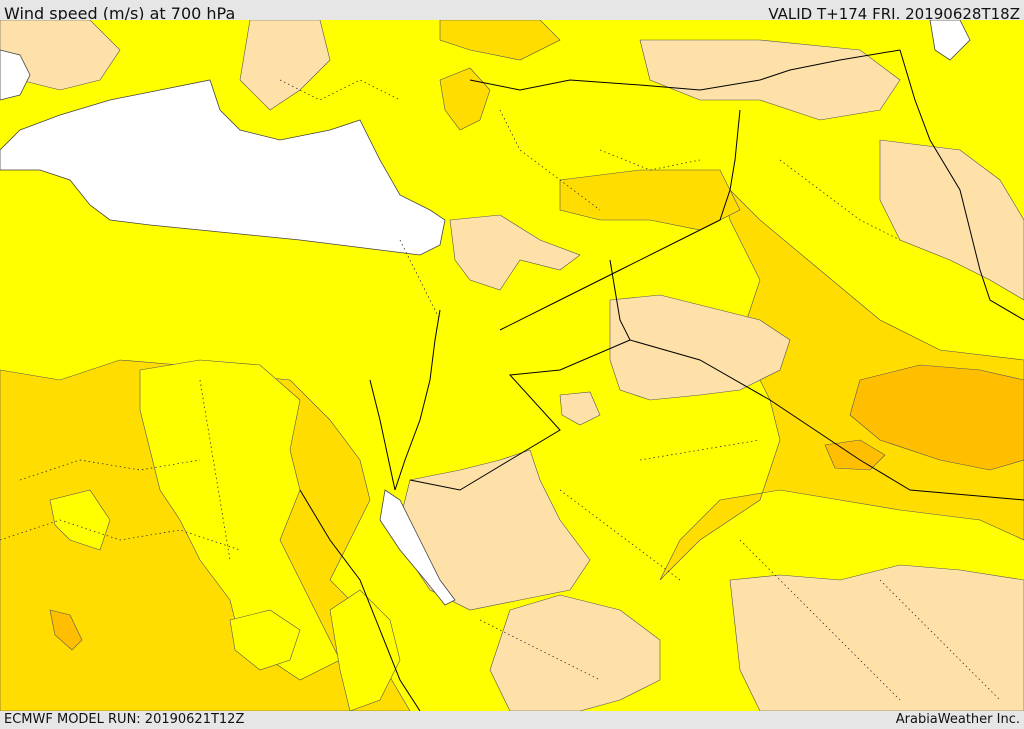 The width and height of the screenshot is (1024, 729). I want to click on border-egypt-sudan, so click(360, 600).